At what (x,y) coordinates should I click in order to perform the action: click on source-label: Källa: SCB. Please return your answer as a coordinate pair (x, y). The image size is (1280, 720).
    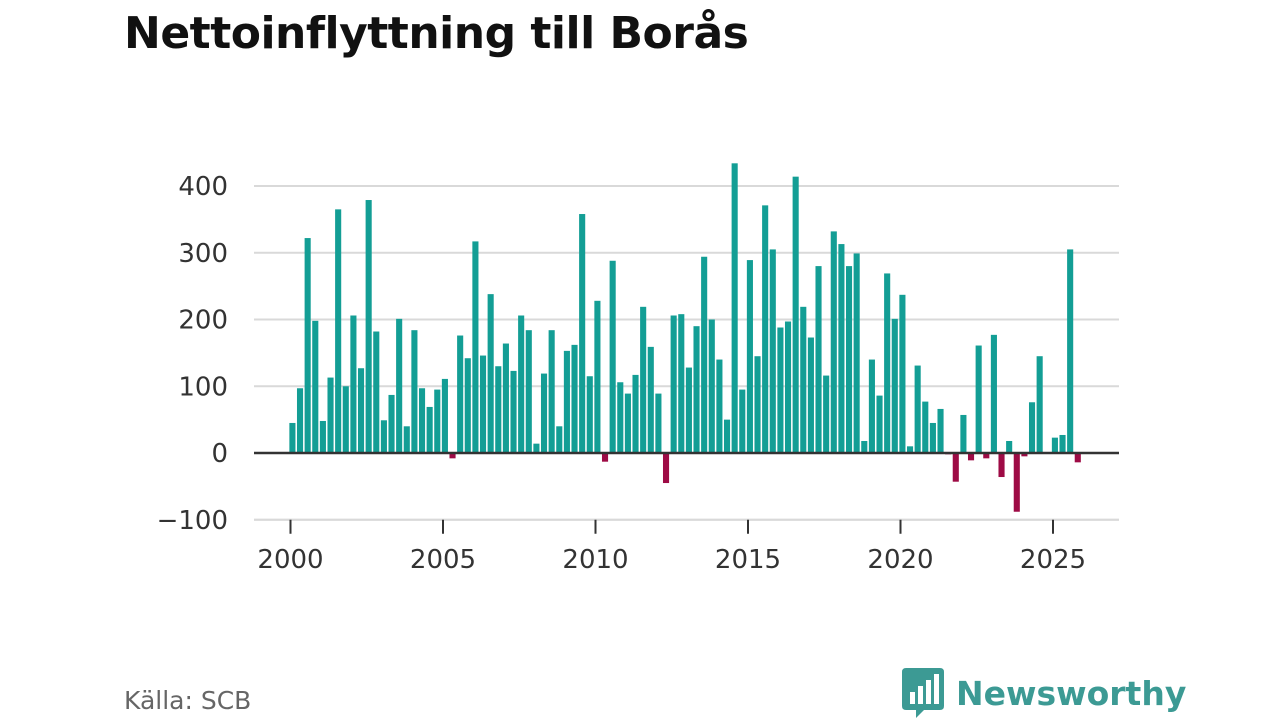
    Looking at the image, I should click on (188, 700).